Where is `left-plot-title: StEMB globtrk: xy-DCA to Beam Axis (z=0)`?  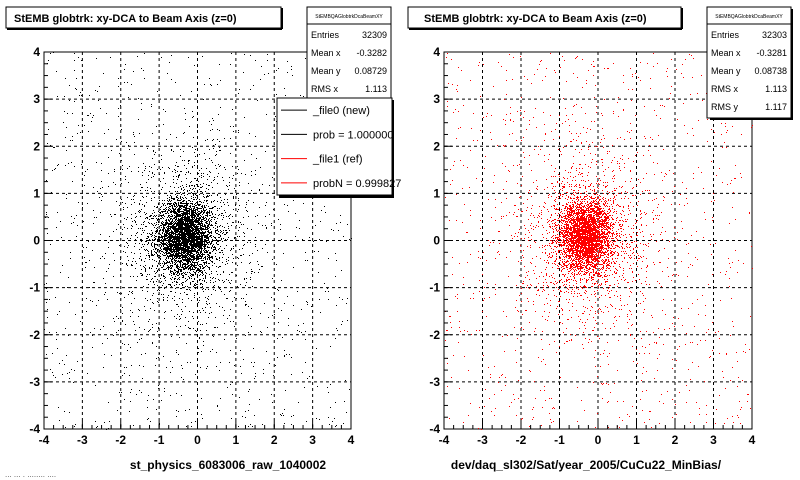
left-plot-title: StEMB globtrk: xy-DCA to Beam Axis (z=0) is located at coordinates (125, 19).